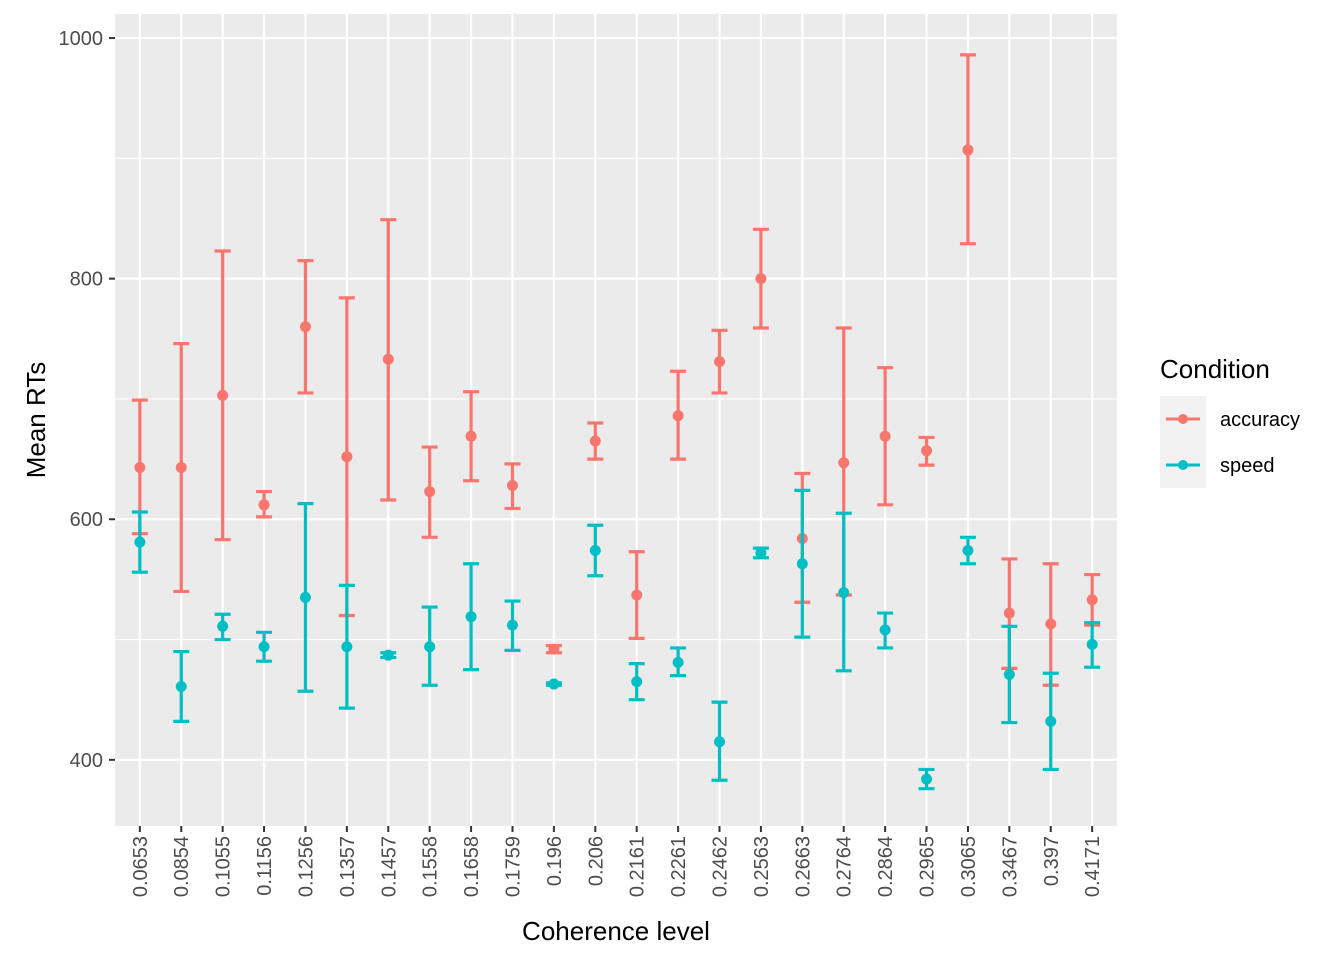 Image resolution: width=1344 pixels, height=960 pixels. Describe the element at coordinates (81, 39) in the screenshot. I see `y-tick-label: 1000` at that location.